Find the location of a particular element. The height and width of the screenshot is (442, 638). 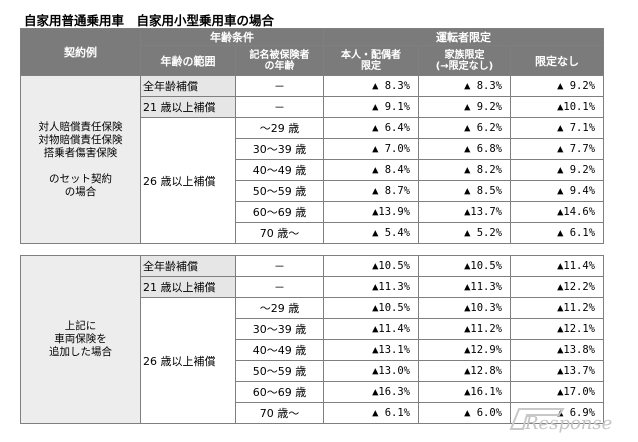

rate-cell: ▲ 8.7% is located at coordinates (371, 191).